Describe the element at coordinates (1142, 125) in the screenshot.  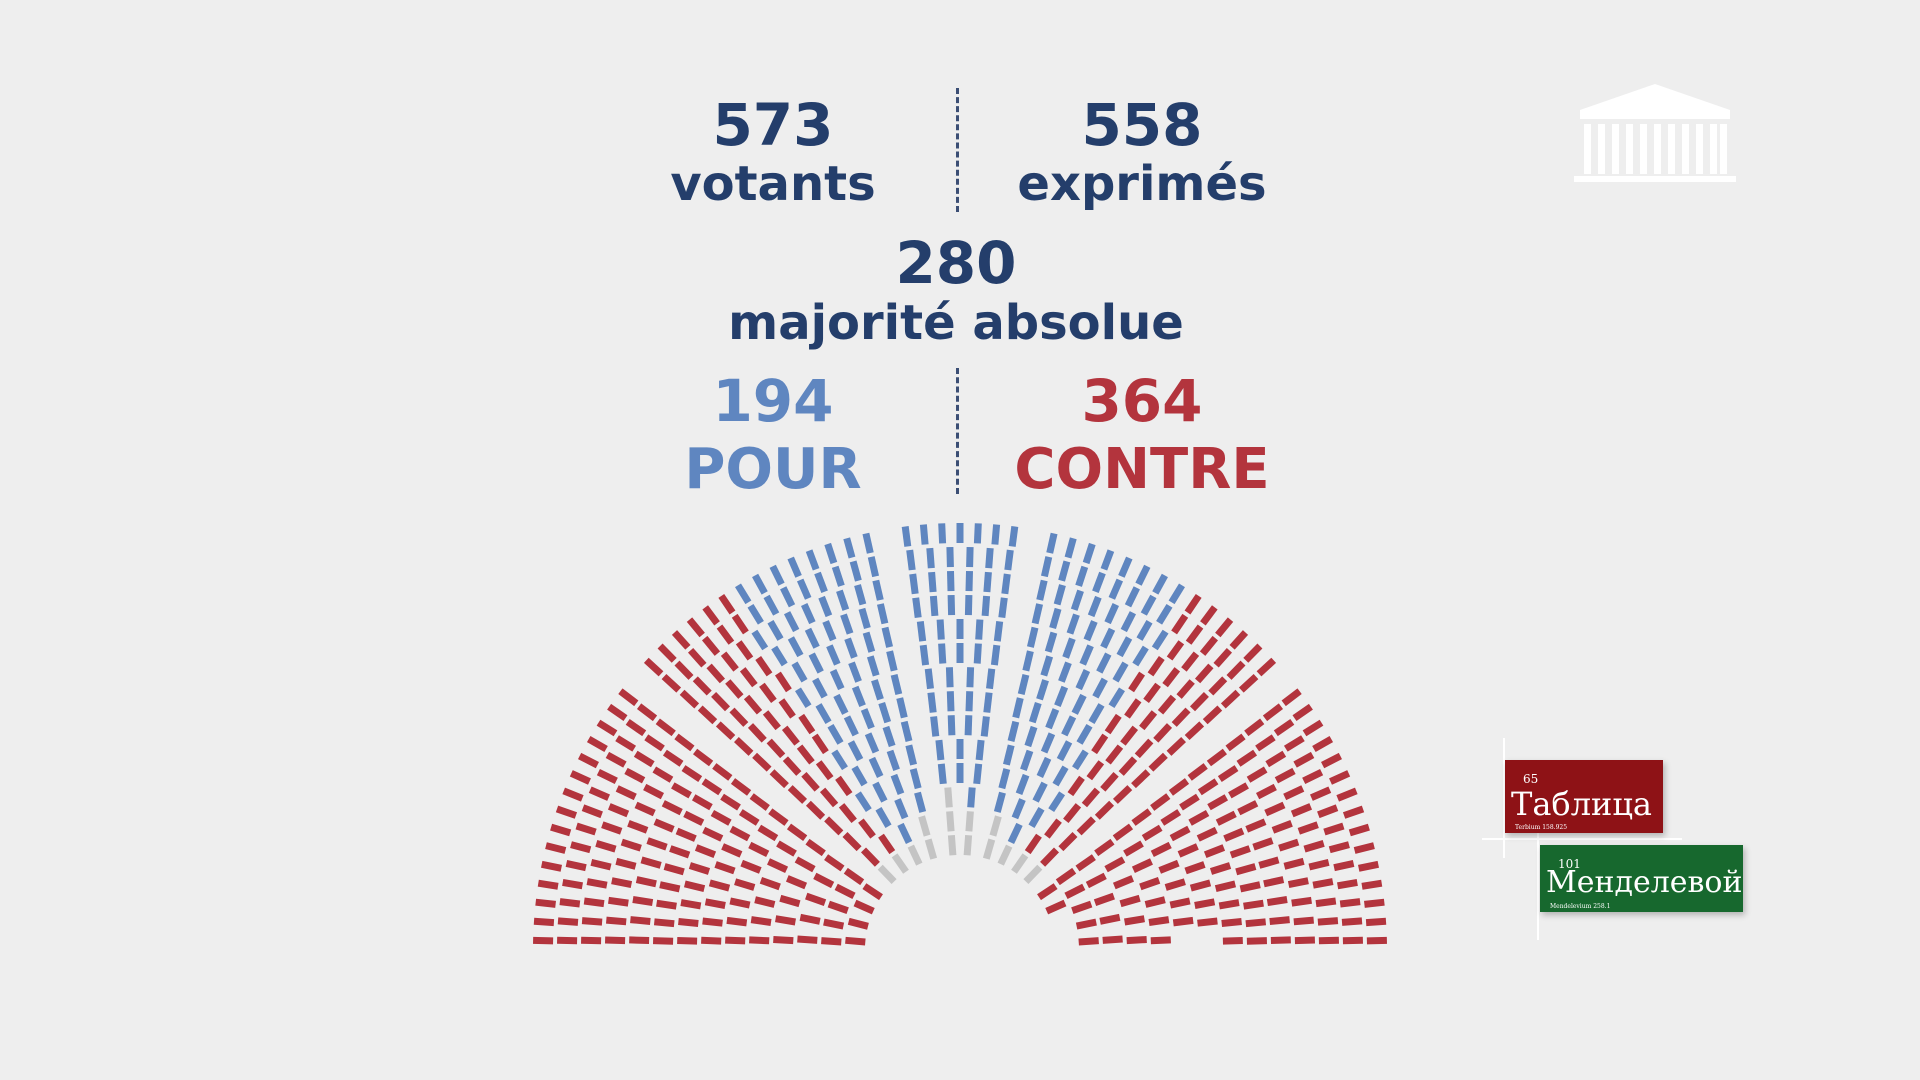
I see `exprimes-value: 558` at that location.